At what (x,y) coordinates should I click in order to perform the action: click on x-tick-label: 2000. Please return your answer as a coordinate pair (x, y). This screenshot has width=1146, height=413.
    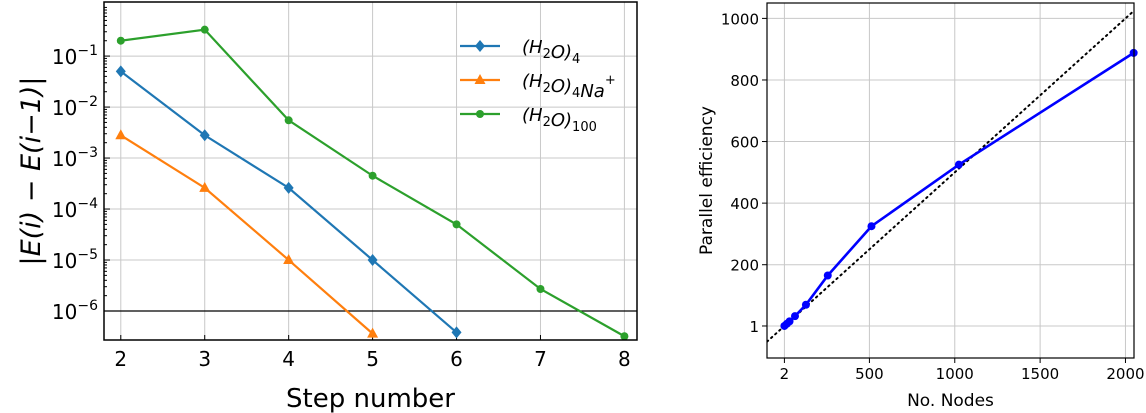
    Looking at the image, I should click on (1125, 374).